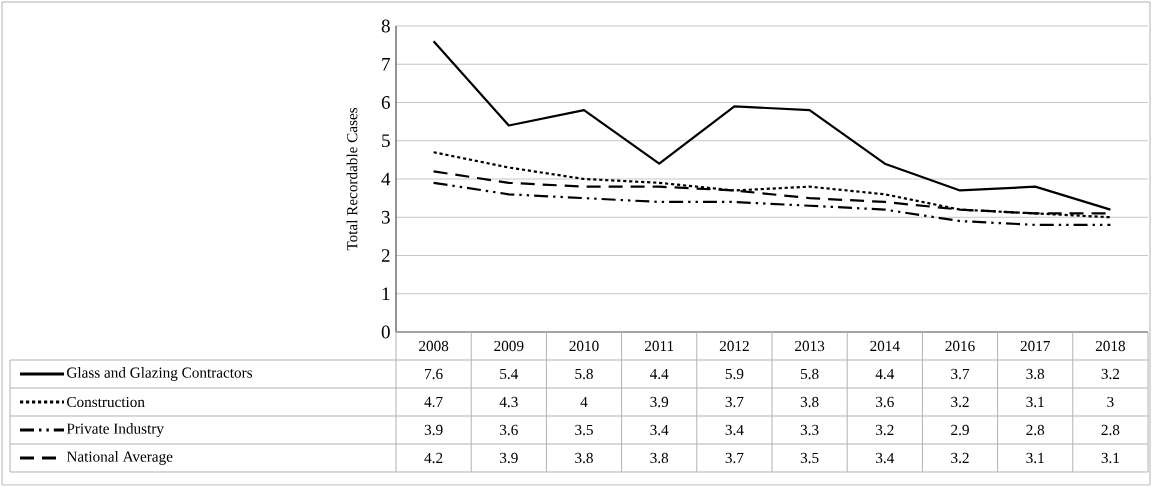  I want to click on data-label: 4, so click(584, 401).